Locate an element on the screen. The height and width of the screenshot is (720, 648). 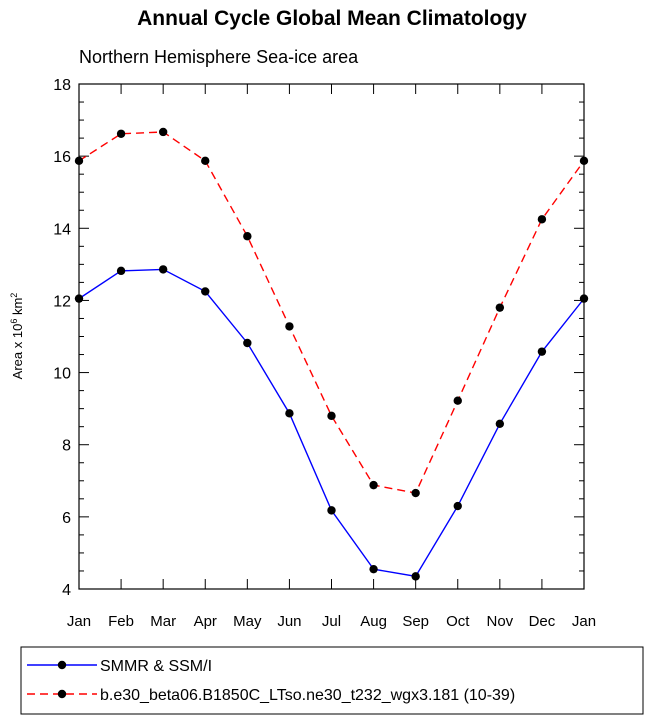
y-tick-label: 14 is located at coordinates (62, 229).